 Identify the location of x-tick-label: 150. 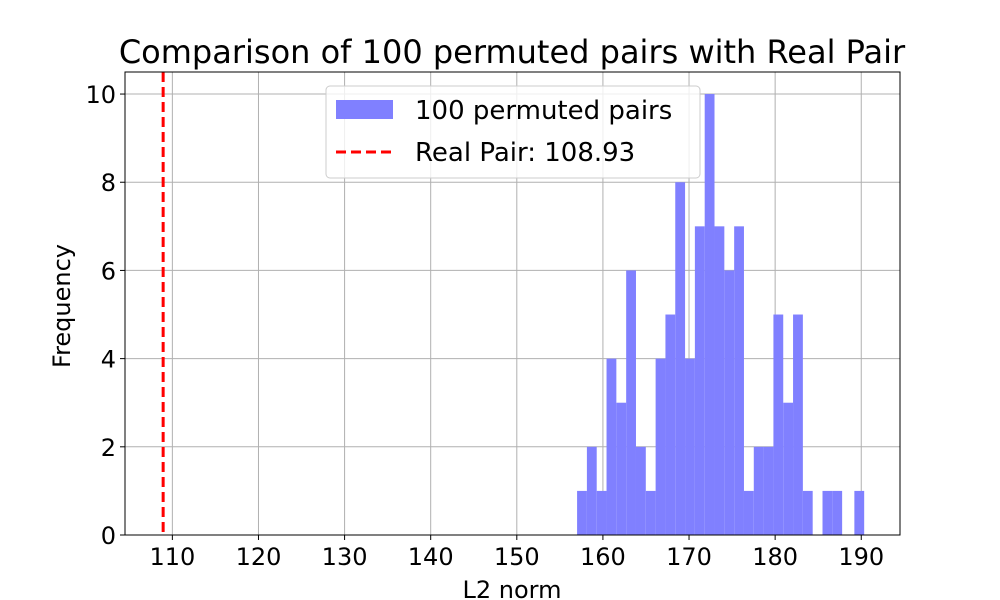
(517, 557).